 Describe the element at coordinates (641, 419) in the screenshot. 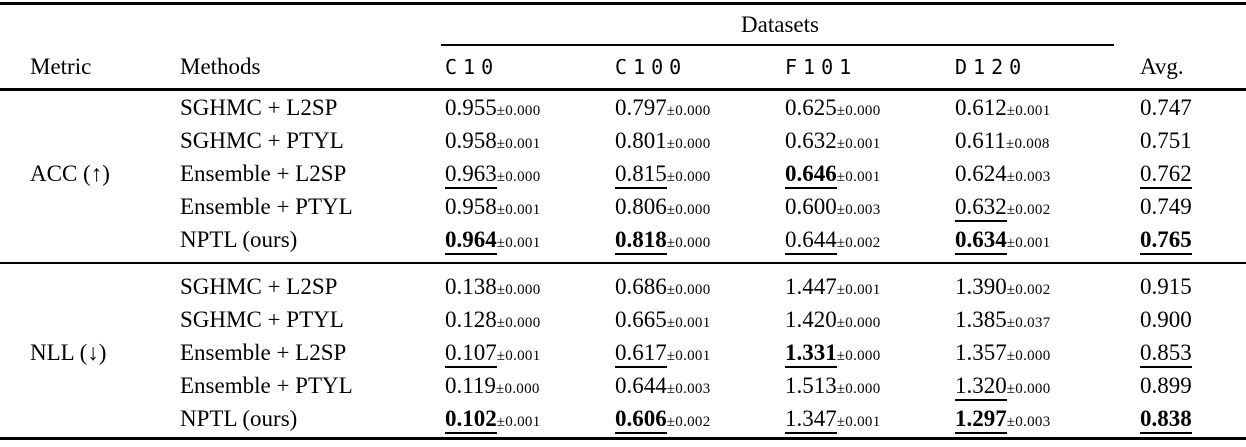

I see `value: 0.606` at that location.